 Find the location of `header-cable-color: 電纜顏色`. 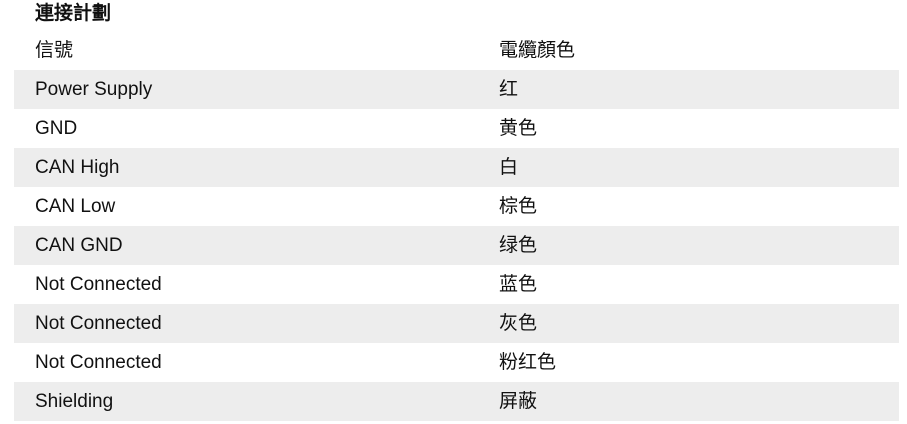

header-cable-color: 電纜顏色 is located at coordinates (537, 50).